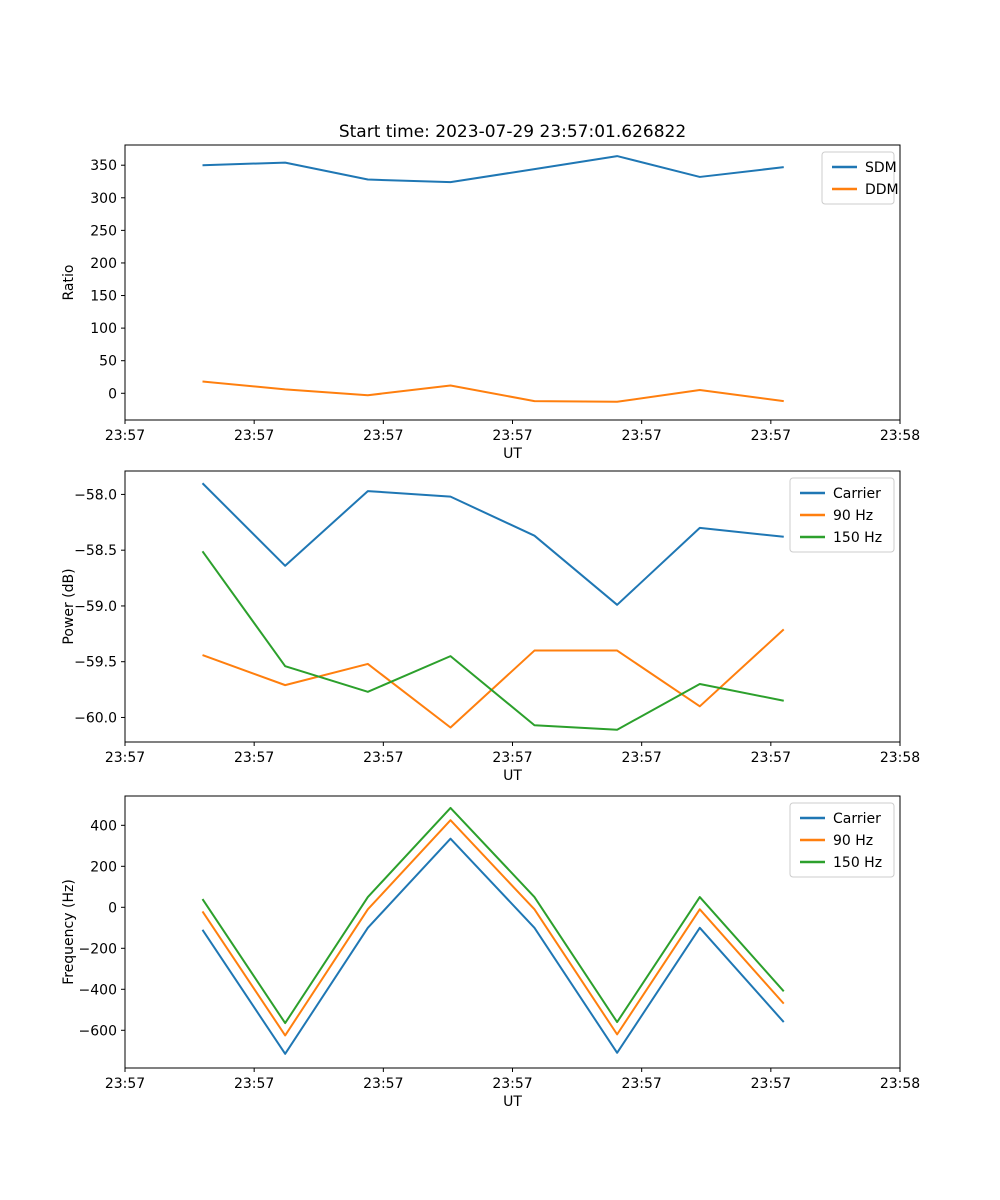 This screenshot has height=1200, width=1000. I want to click on y-tick-label: −59.5, so click(95, 663).